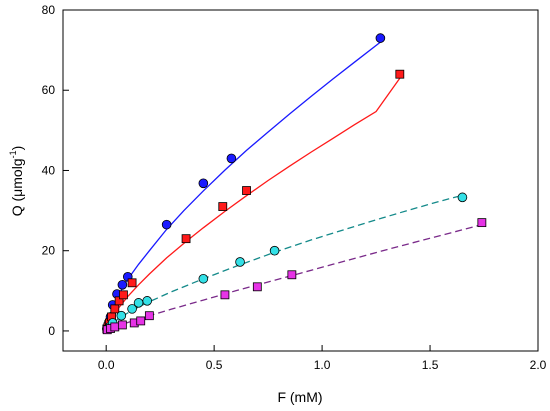  Describe the element at coordinates (299, 397) in the screenshot. I see `x-axis-label: F (mM)` at that location.